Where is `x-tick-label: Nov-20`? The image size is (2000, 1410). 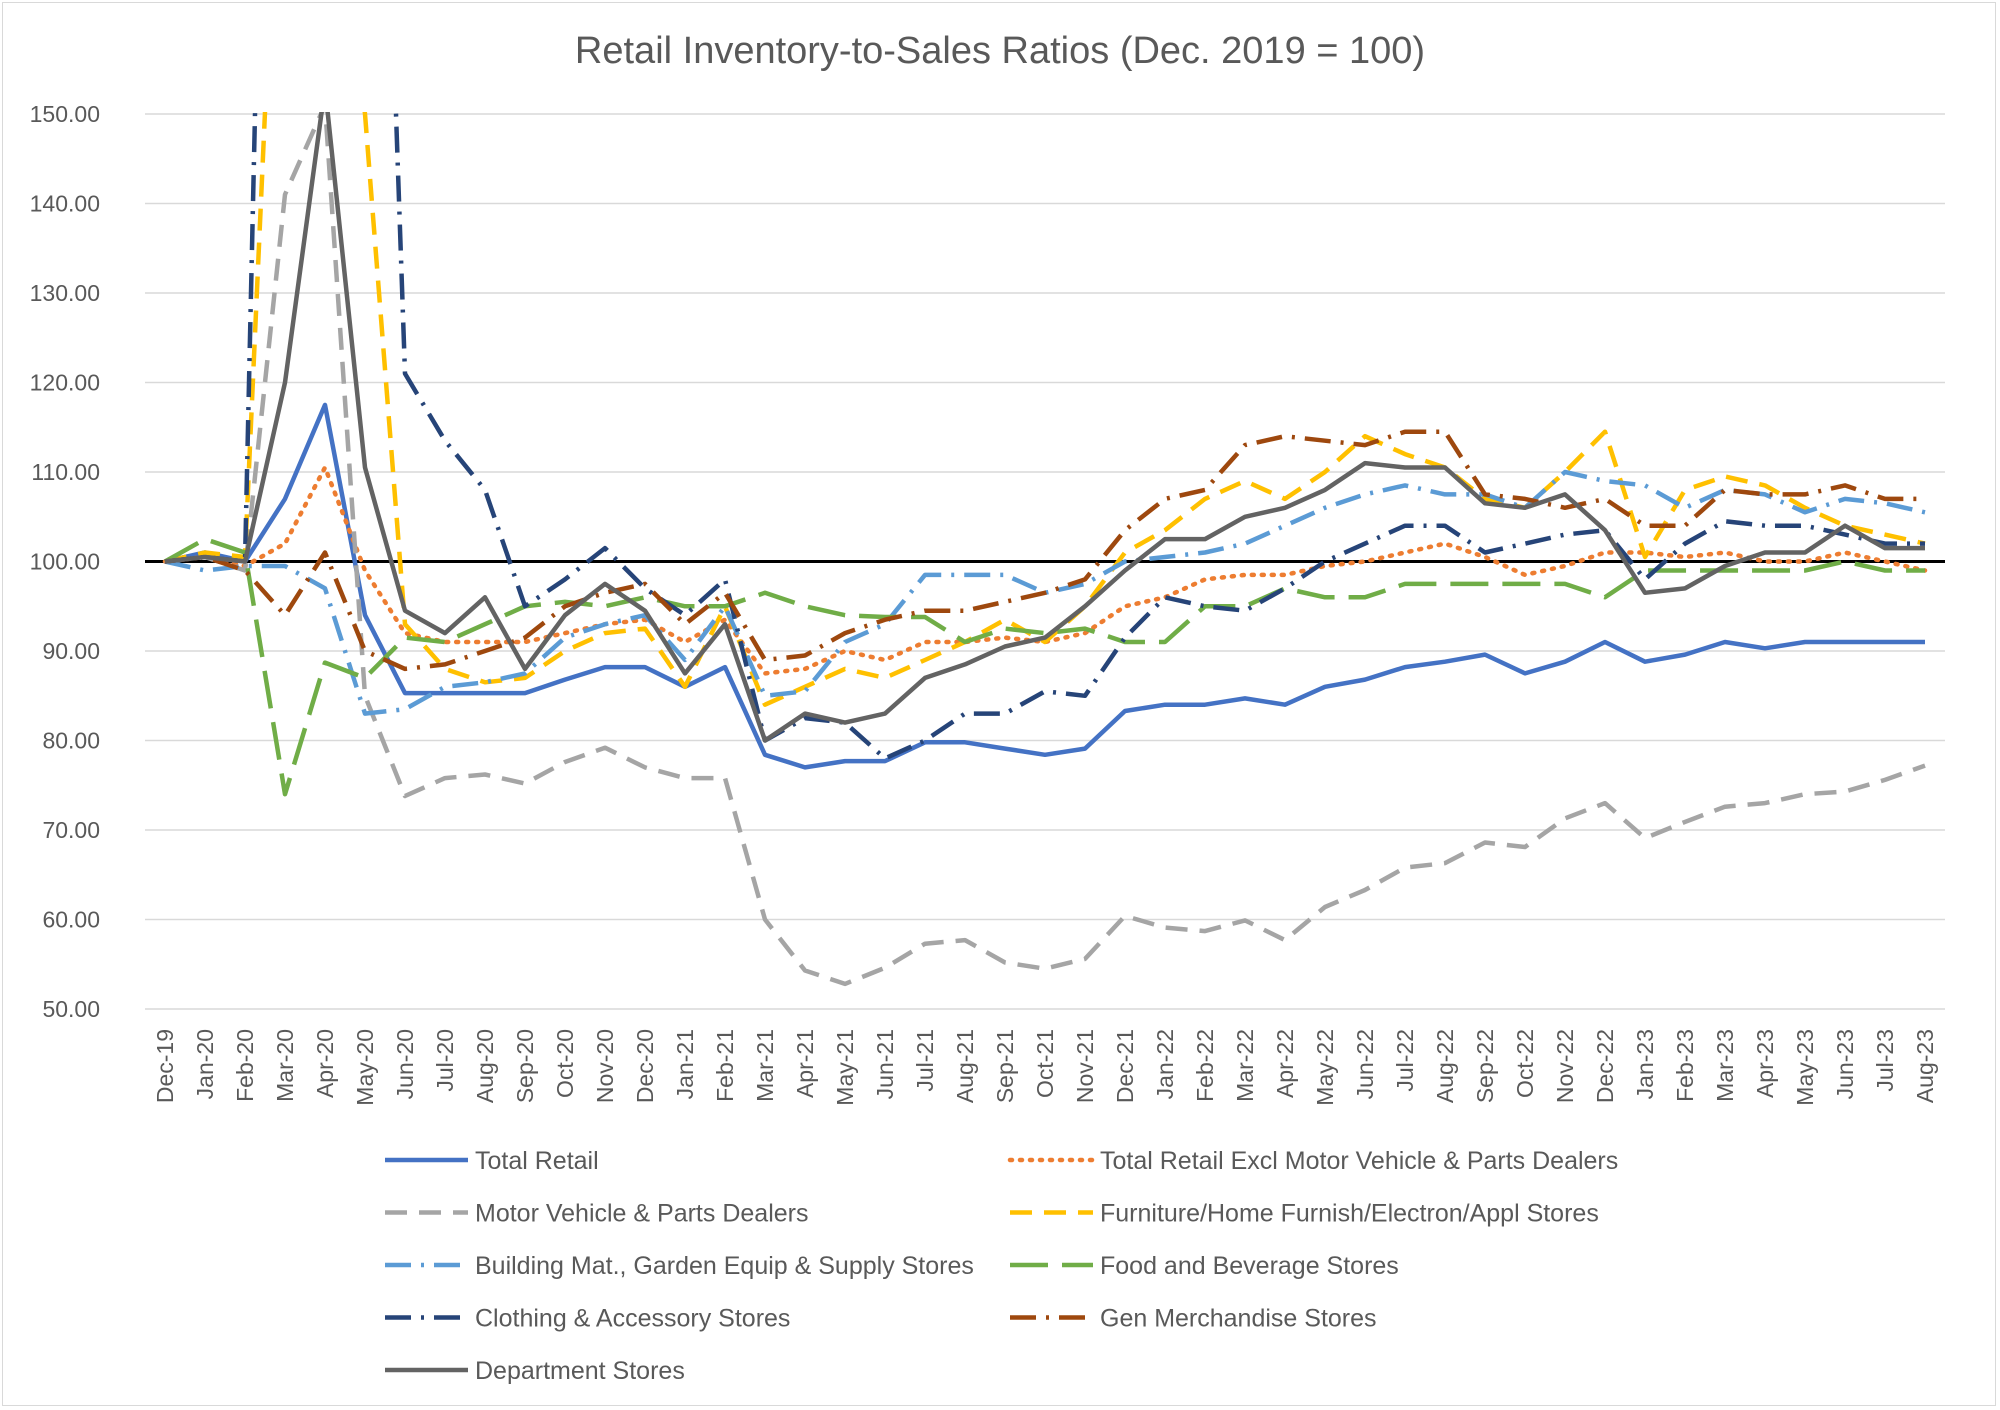
x-tick-label: Nov-20 is located at coordinates (605, 1066).